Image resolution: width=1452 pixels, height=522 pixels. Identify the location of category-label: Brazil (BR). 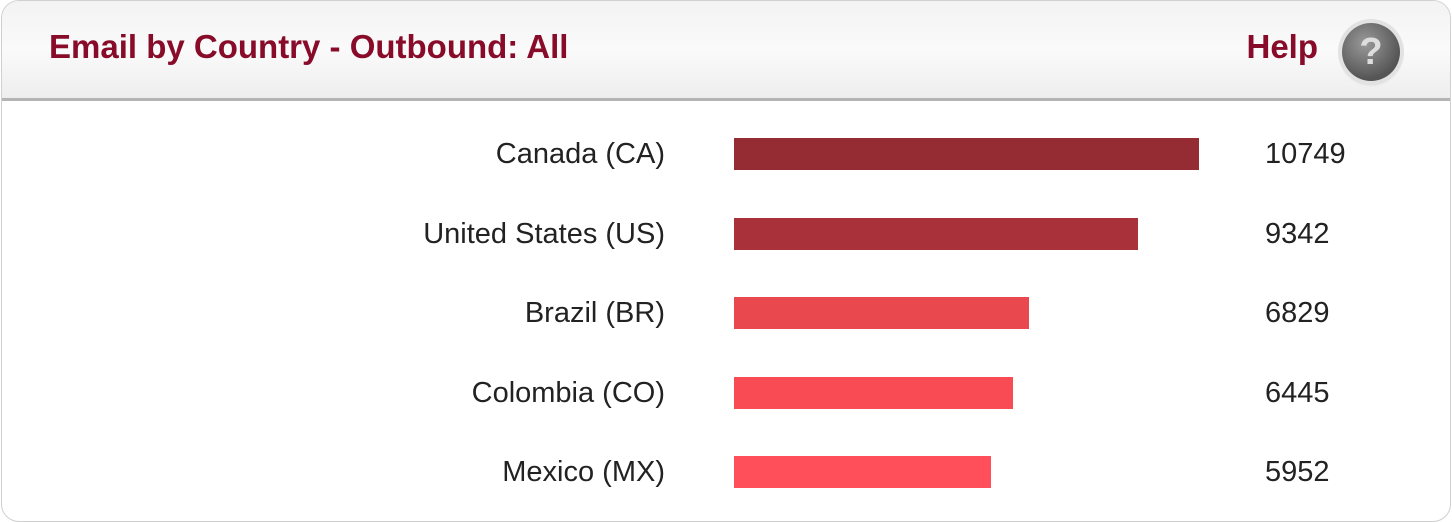
(594, 313).